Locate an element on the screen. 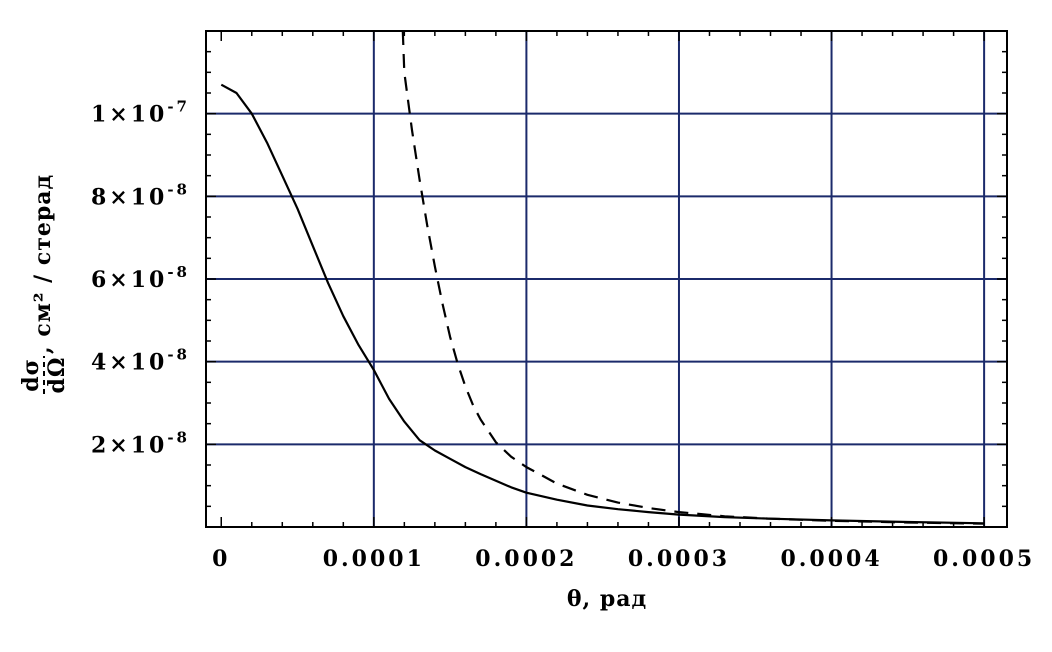 The width and height of the screenshot is (1052, 652). y-tick-label-2: 6×10-8 is located at coordinates (140, 278).